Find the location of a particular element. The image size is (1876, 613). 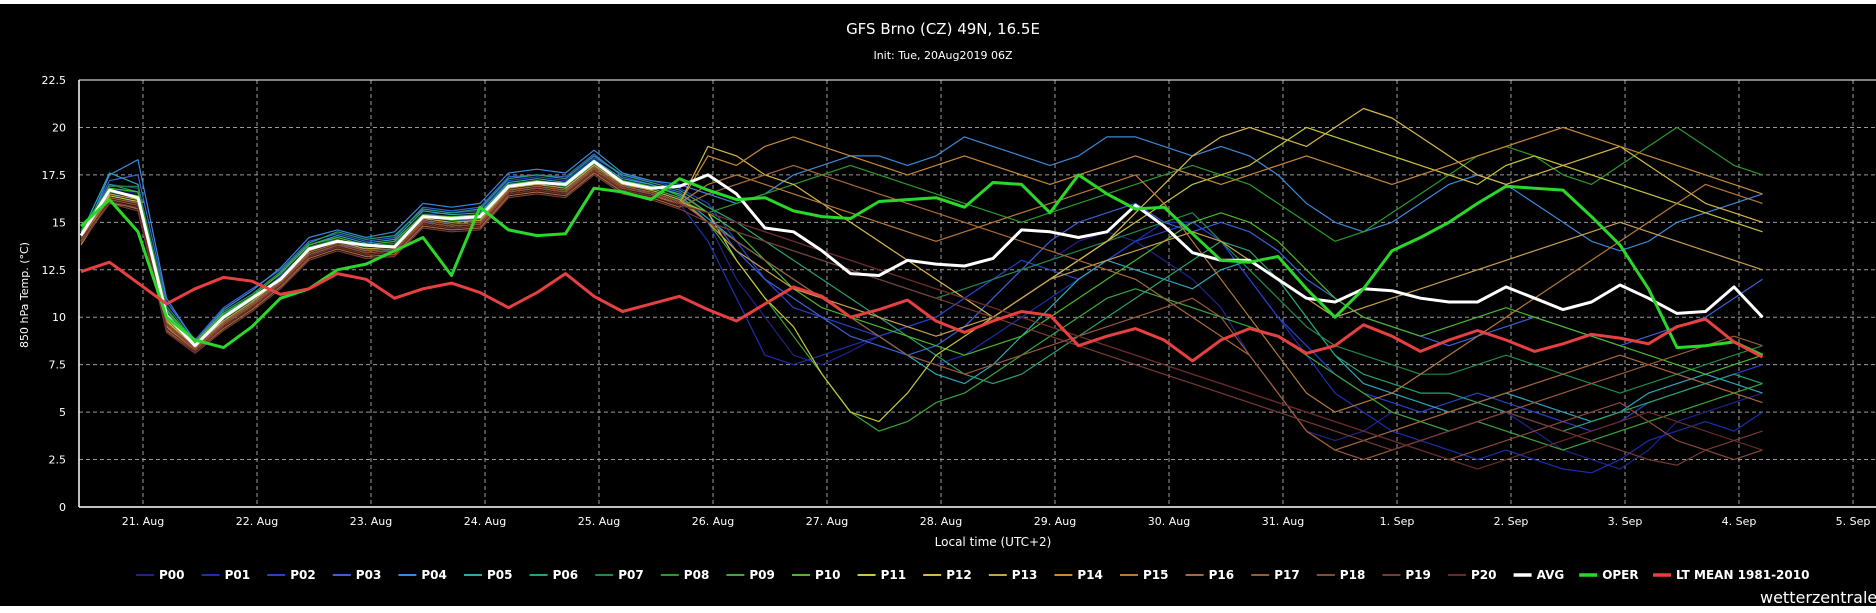

x-tick-label: 29. Aug is located at coordinates (1055, 521).